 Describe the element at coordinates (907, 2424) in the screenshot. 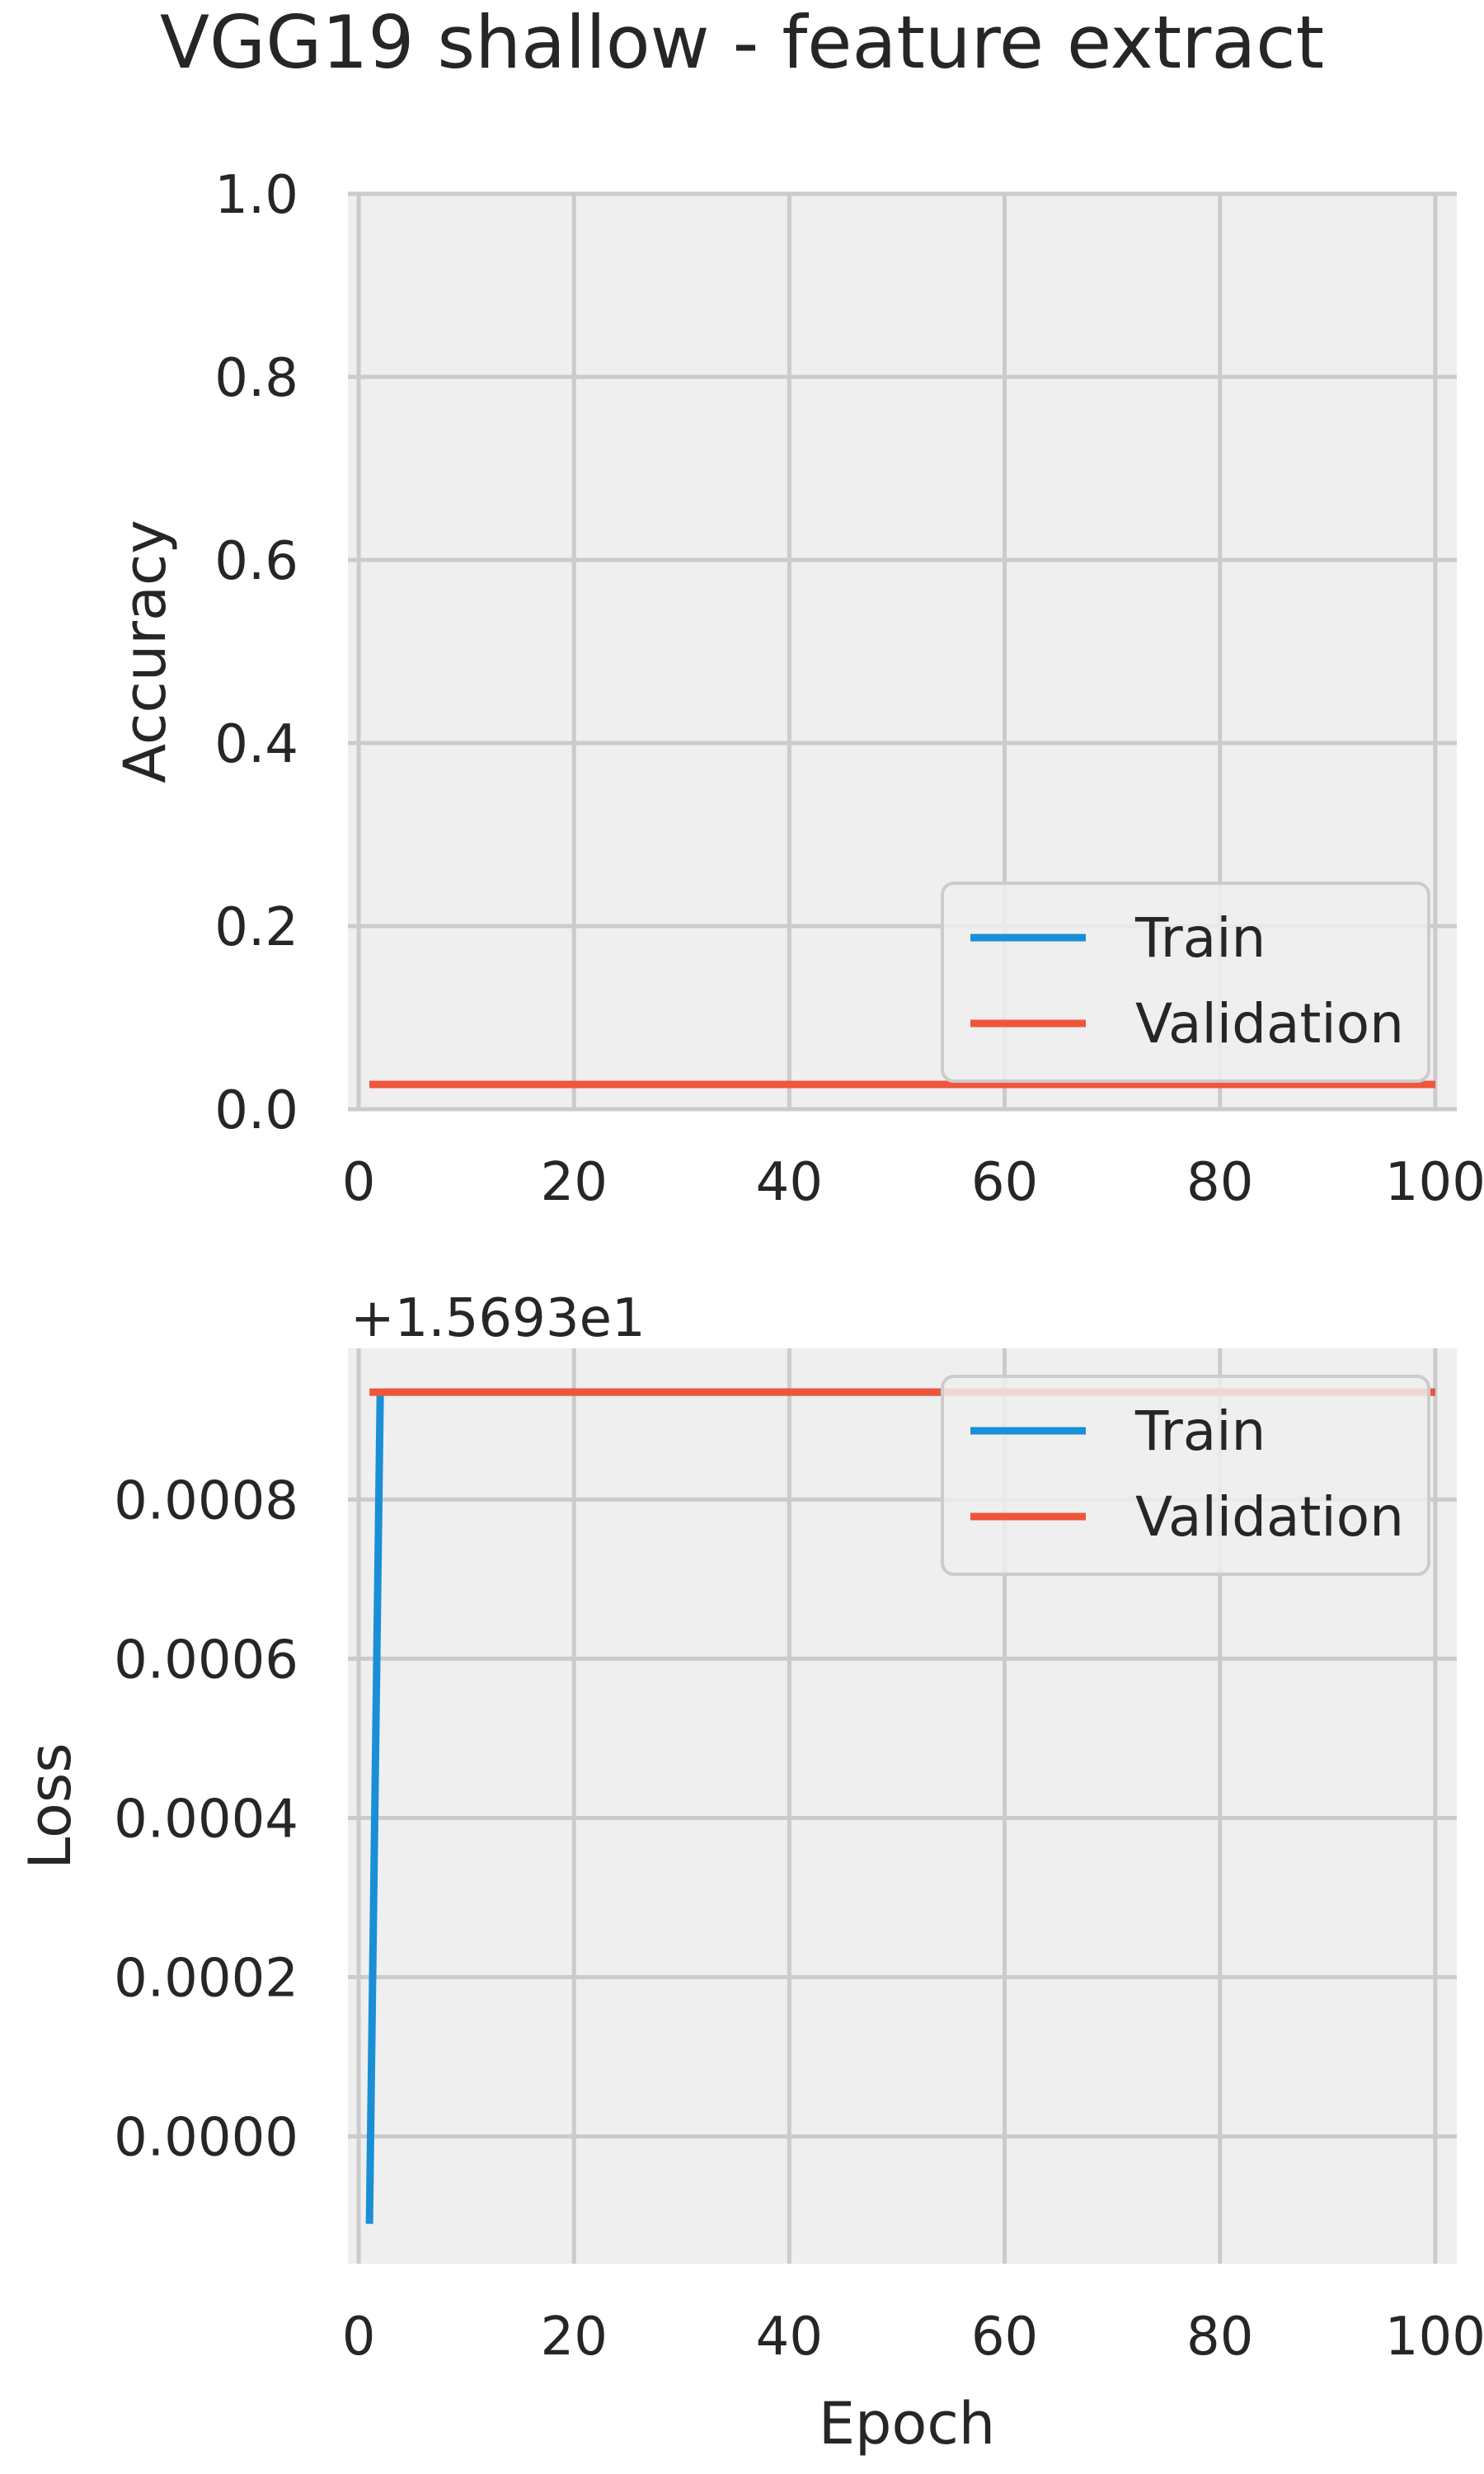

I see `loss-x-axis-label: Epoch` at that location.